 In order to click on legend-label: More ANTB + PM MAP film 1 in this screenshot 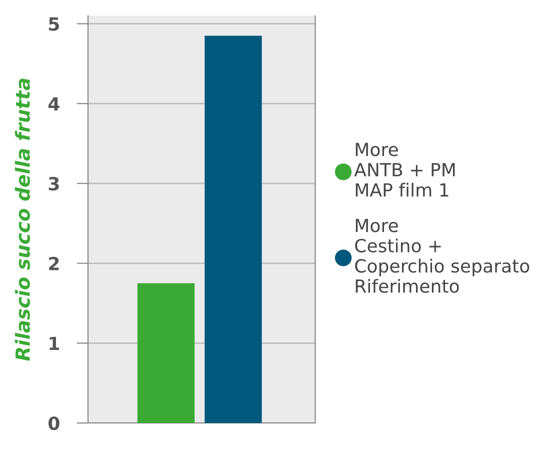, I will do `click(404, 169)`.